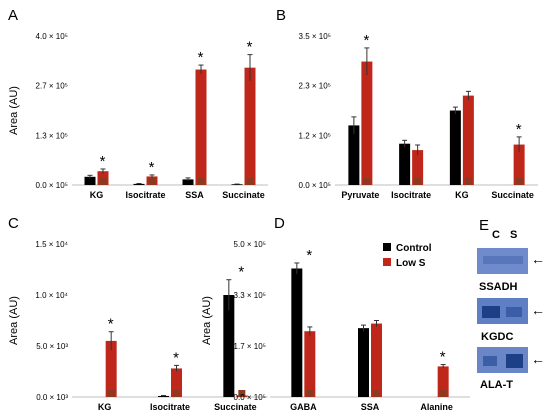 This screenshot has height=419, width=550. What do you see at coordinates (201, 127) in the screenshot?
I see `bar-a-ssa-low-s` at bounding box center [201, 127].